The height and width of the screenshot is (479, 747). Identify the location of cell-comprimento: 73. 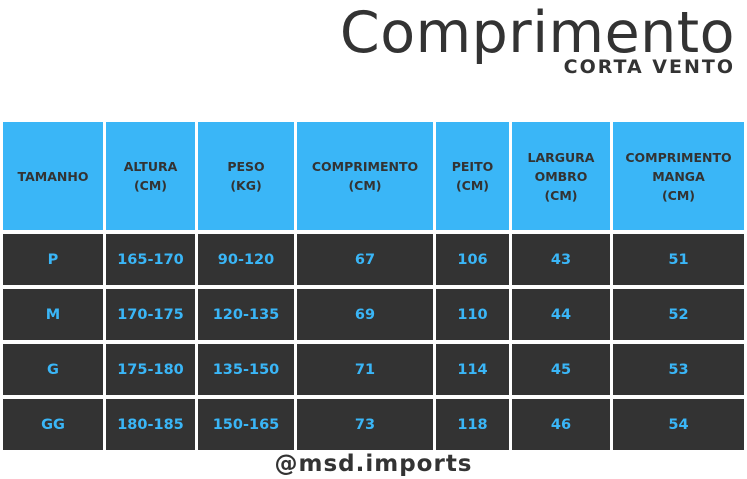
(365, 424).